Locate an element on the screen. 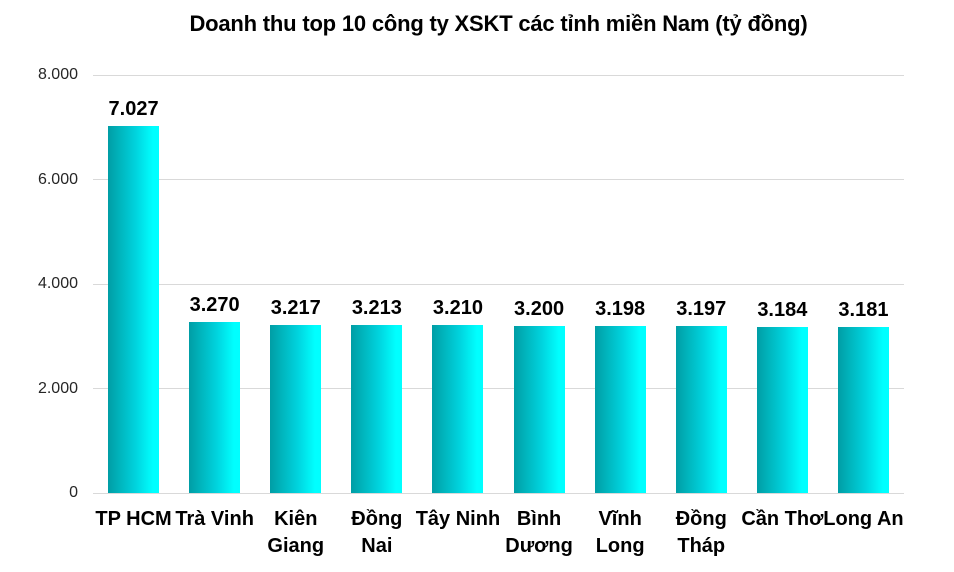 The image size is (954, 572). x-tick-label: Trà Vinh is located at coordinates (214, 519).